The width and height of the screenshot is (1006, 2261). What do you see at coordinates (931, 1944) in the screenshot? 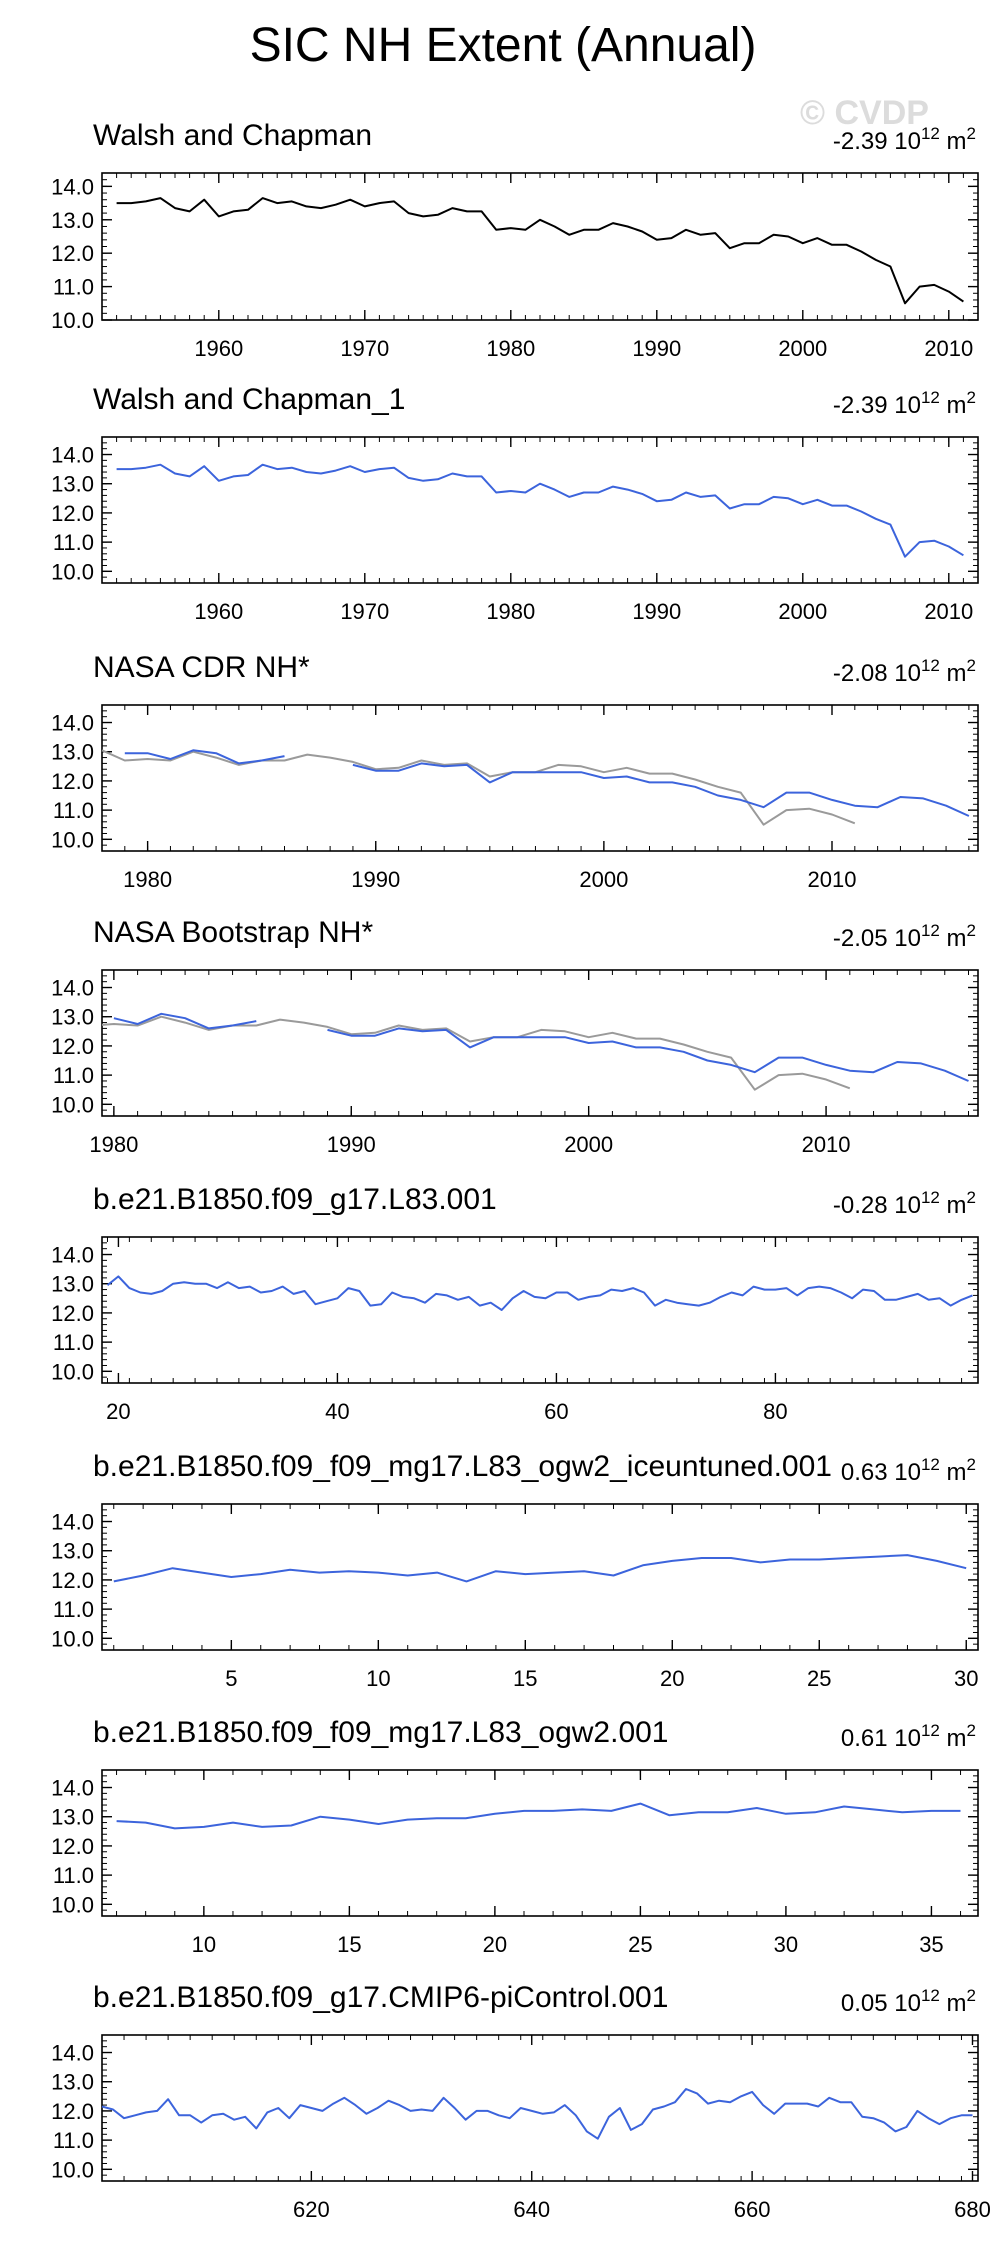
I see `x-tick-label: 35` at bounding box center [931, 1944].